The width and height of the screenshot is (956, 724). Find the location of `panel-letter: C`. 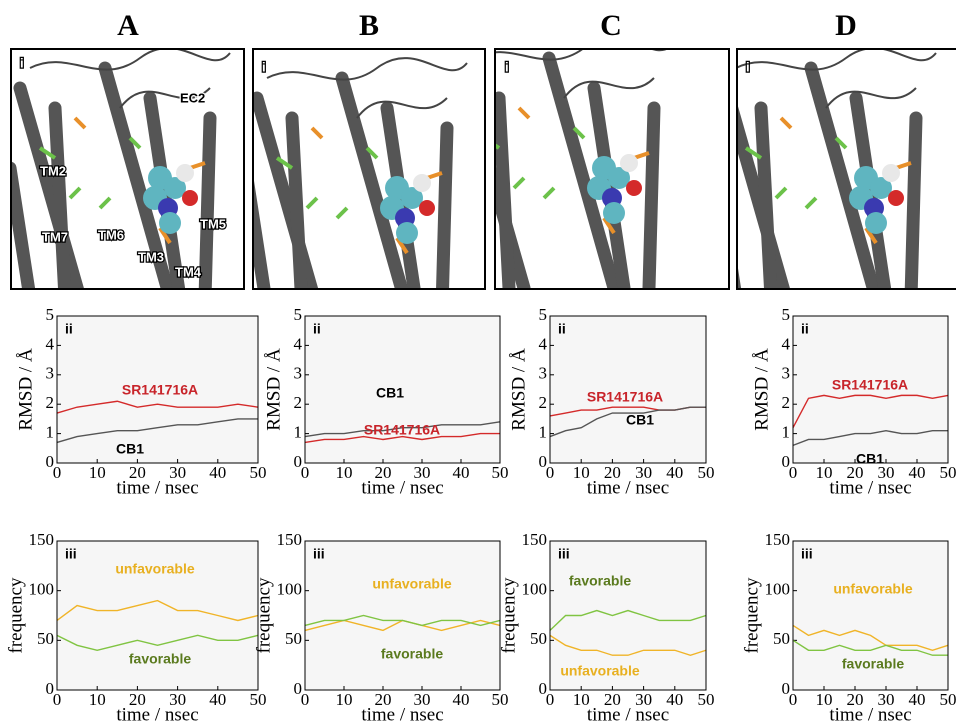

panel-letter: C is located at coordinates (611, 25).